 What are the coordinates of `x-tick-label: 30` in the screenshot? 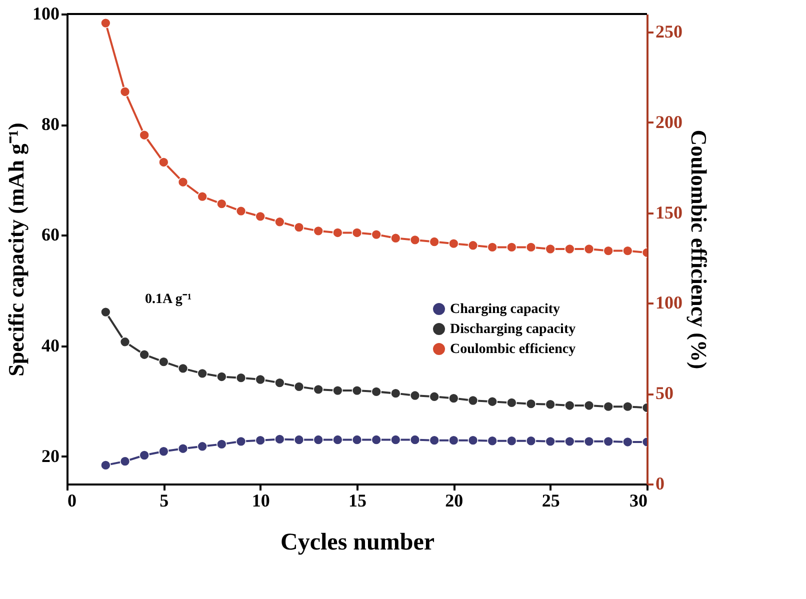 It's located at (639, 500).